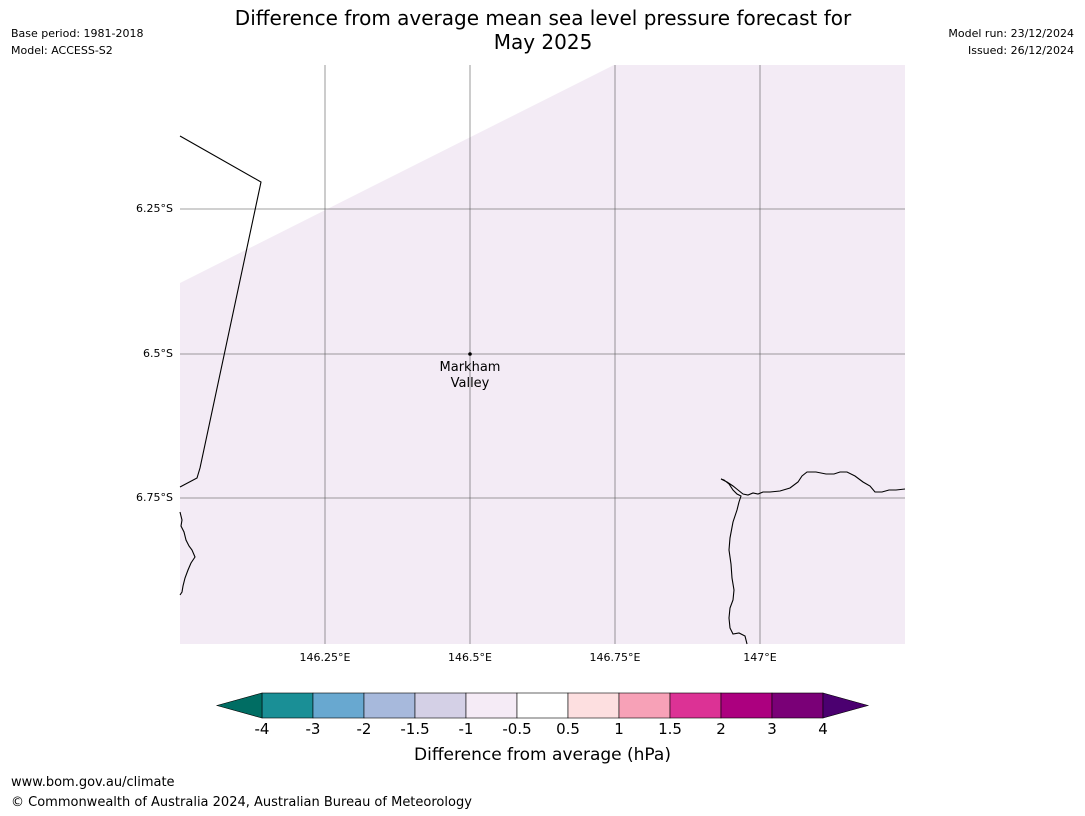 The width and height of the screenshot is (1085, 816). Describe the element at coordinates (154, 497) in the screenshot. I see `lat-label-6-75: 6.75°S` at that location.